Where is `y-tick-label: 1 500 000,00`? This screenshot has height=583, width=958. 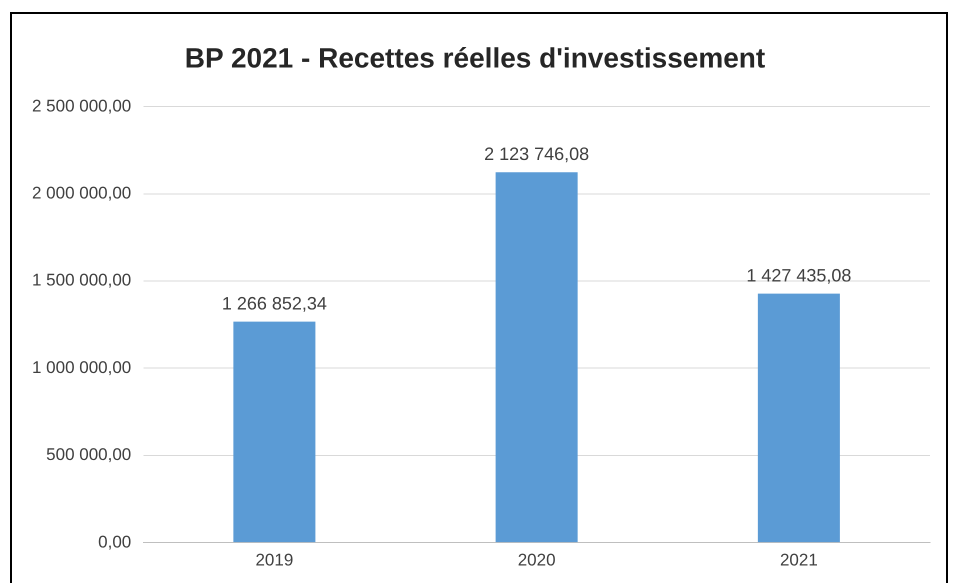 y-tick-label: 1 500 000,00 is located at coordinates (82, 280).